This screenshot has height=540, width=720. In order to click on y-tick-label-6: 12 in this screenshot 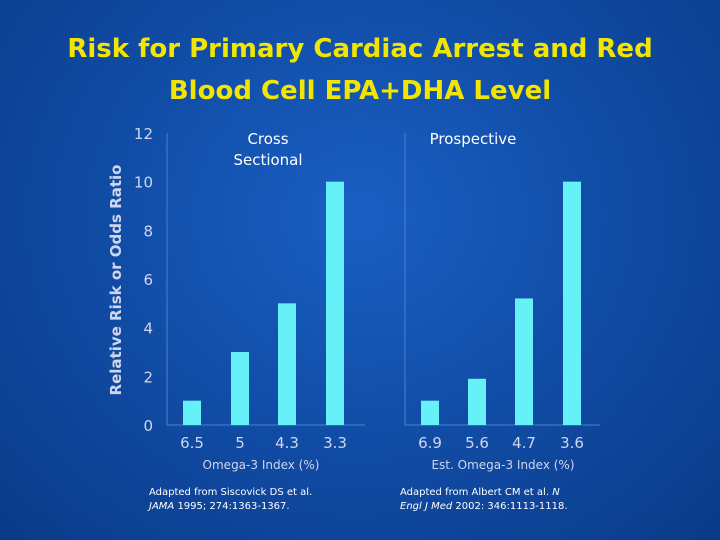, I will do `click(143, 134)`.